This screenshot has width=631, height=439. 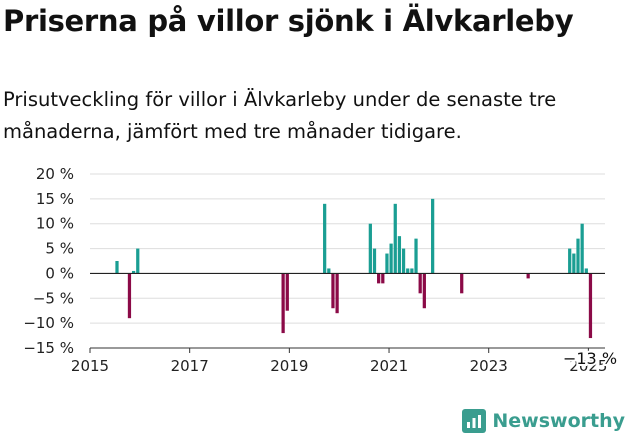 I want to click on x-tick-label: 2015, so click(x=90, y=366).